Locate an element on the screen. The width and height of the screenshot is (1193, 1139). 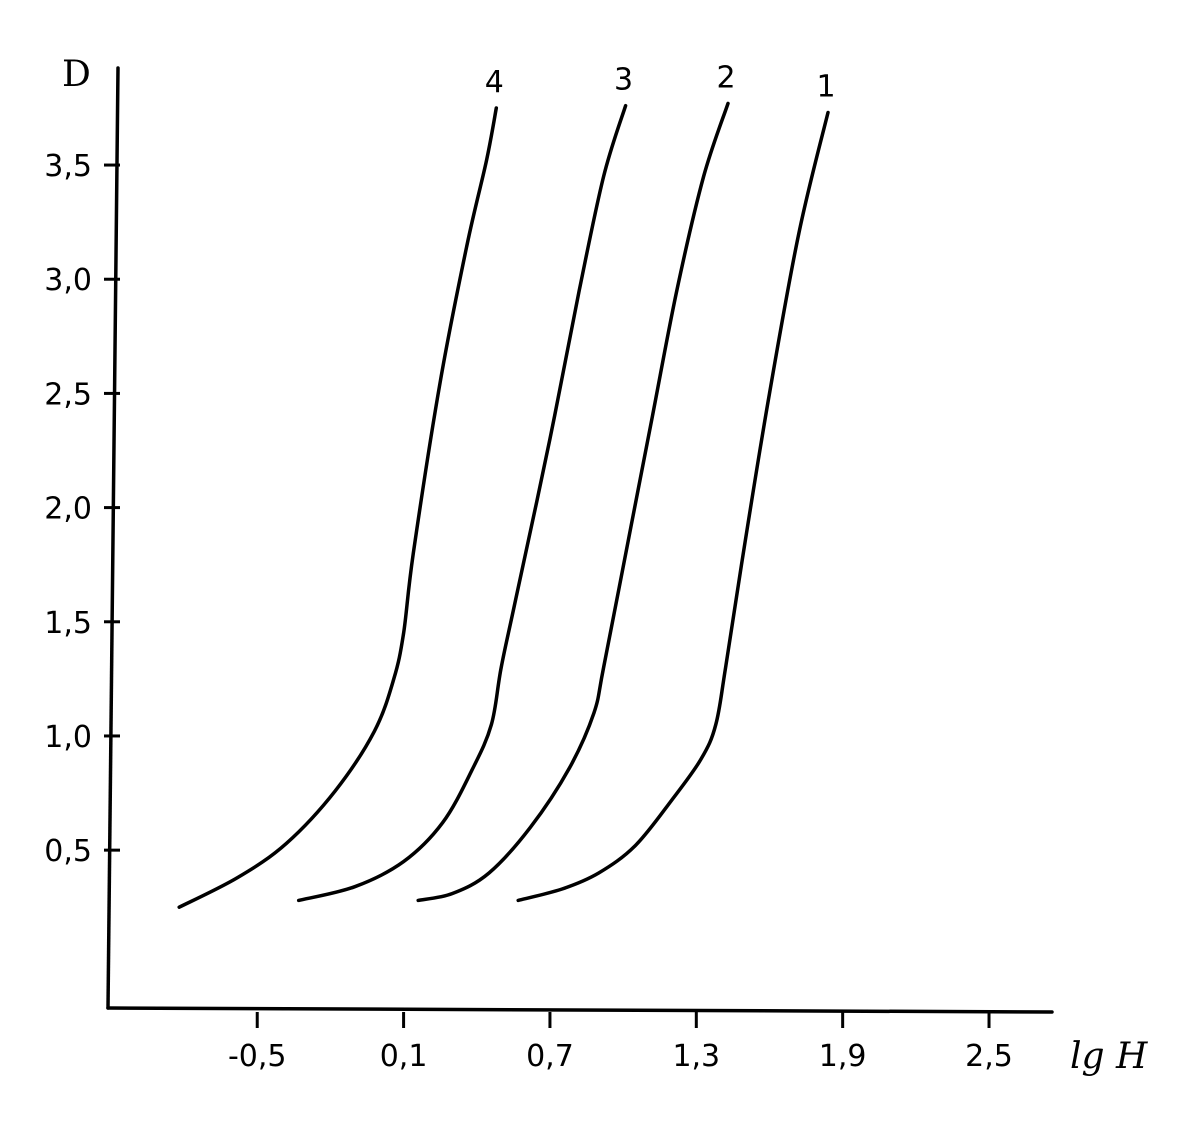
series-label-1: 1 is located at coordinates (825, 87).